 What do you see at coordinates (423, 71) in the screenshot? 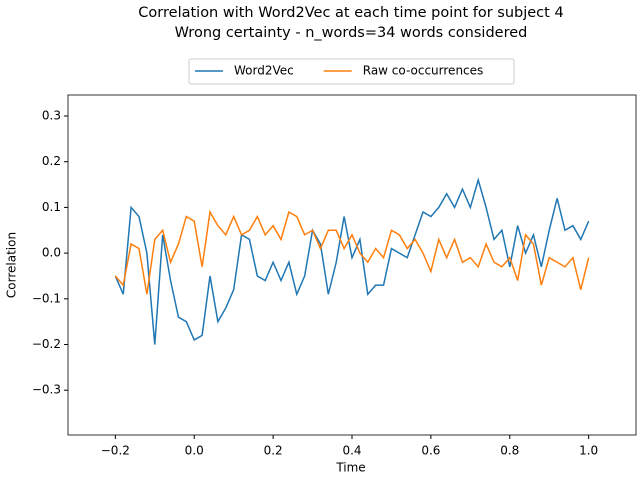
I see `legend-label: Raw co-occurrences` at bounding box center [423, 71].